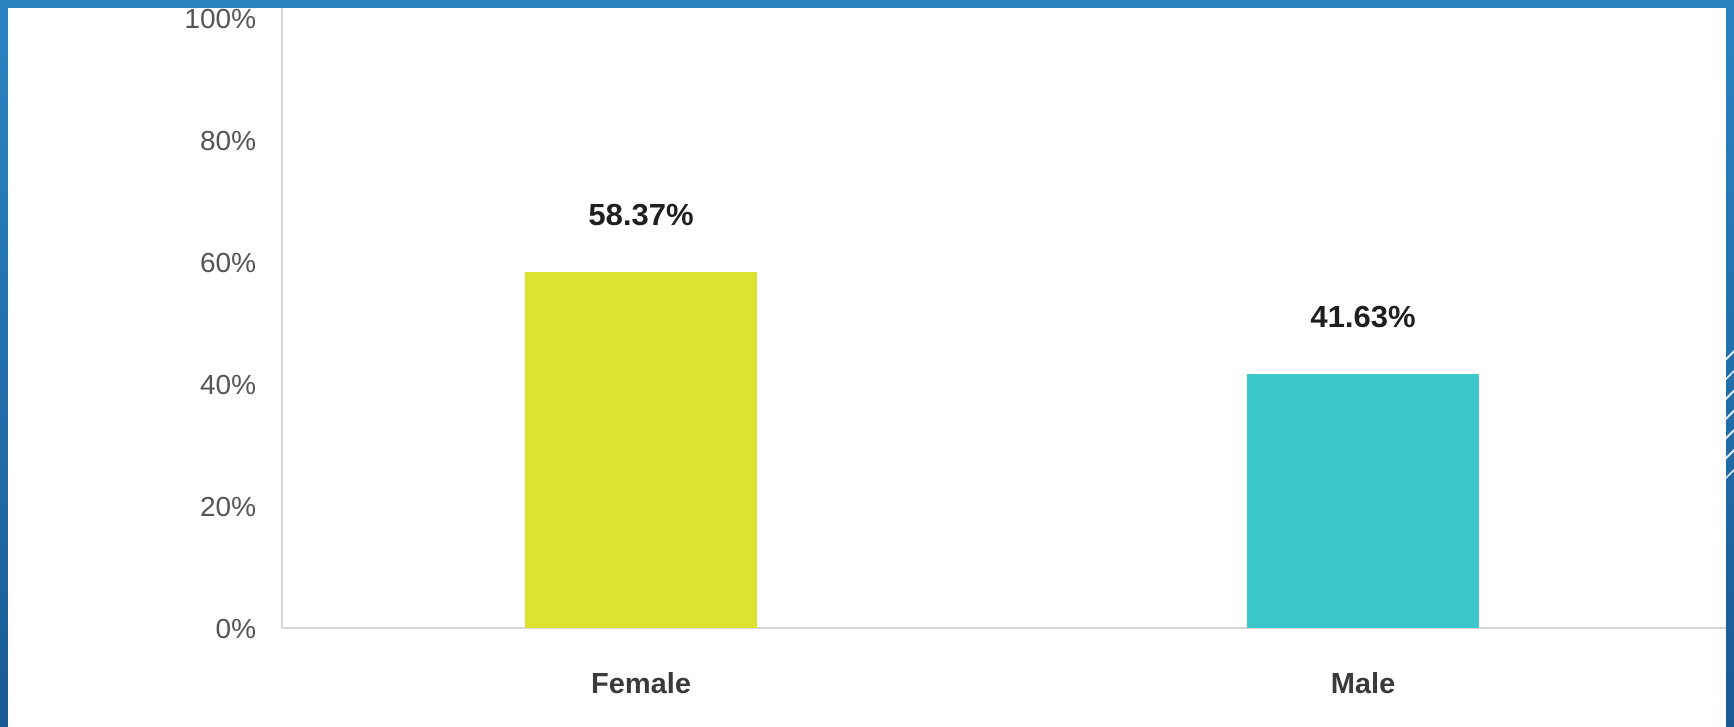 The width and height of the screenshot is (1734, 727). I want to click on data-label-male: 41.63%, so click(1362, 316).